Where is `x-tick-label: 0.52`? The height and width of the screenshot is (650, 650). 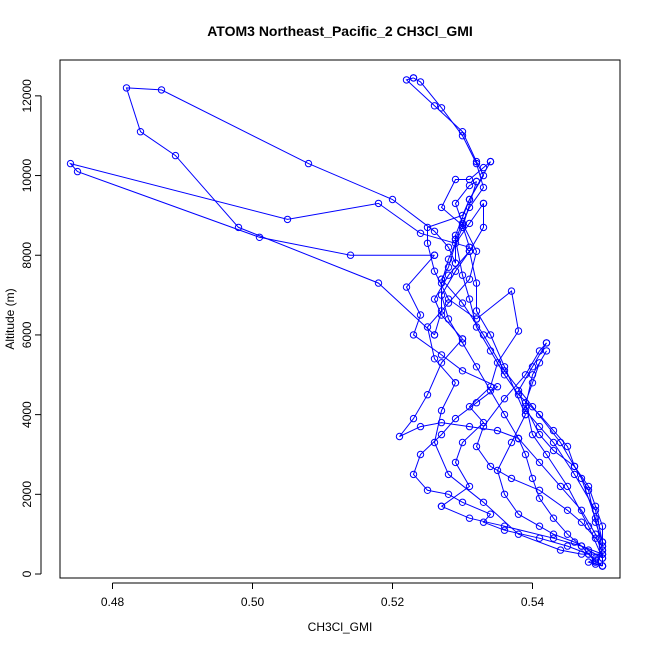
x-tick-label: 0.52 is located at coordinates (393, 602).